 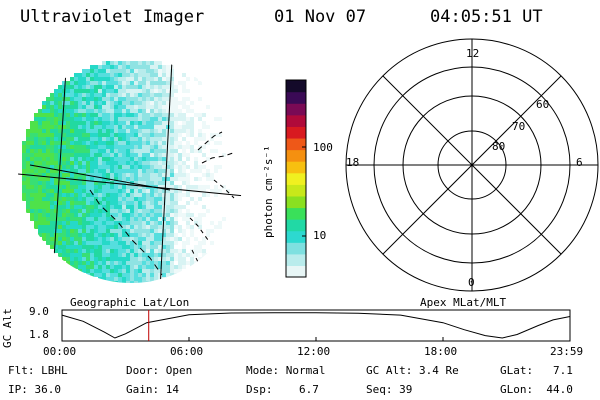 What do you see at coordinates (130, 302) in the screenshot?
I see `geographic-label: Geographic Lat/Lon` at bounding box center [130, 302].